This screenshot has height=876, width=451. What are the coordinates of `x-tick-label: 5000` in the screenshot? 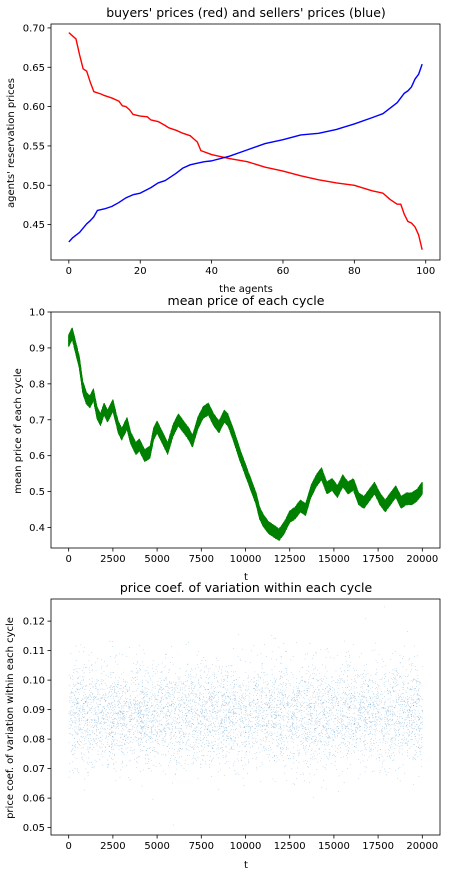 It's located at (156, 559).